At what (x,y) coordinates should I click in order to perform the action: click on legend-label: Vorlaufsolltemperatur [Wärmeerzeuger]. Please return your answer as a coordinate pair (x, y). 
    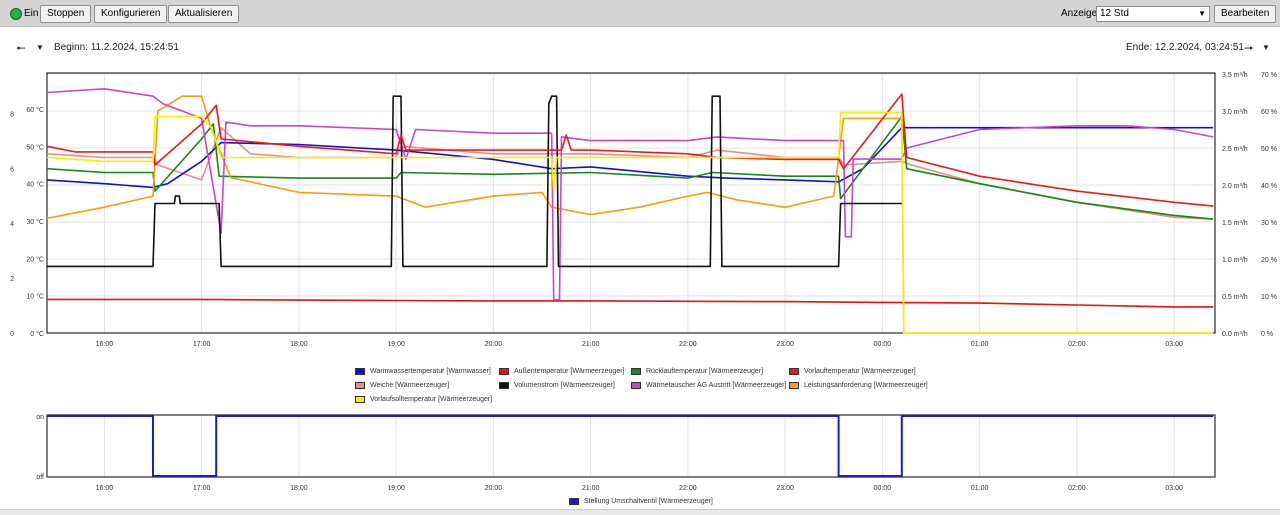
    Looking at the image, I should click on (431, 399).